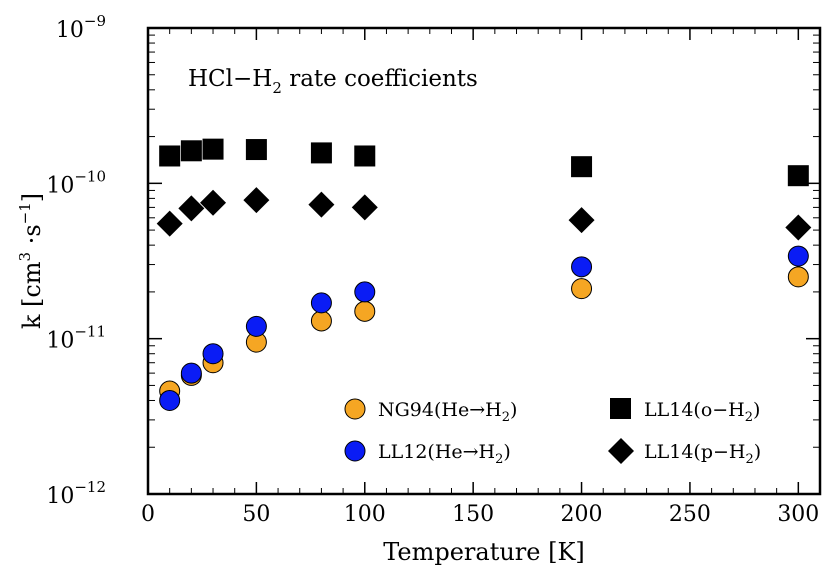 The height and width of the screenshot is (582, 830). Describe the element at coordinates (76, 493) in the screenshot. I see `y-tick-label: 10−12` at that location.